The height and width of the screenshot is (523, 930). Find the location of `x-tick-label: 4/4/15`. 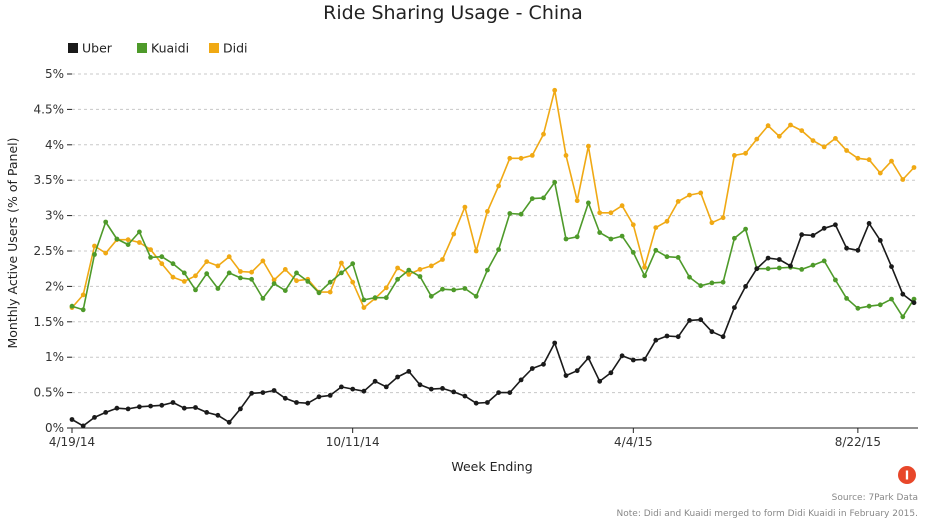

x-tick-label: 4/4/15 is located at coordinates (633, 442).